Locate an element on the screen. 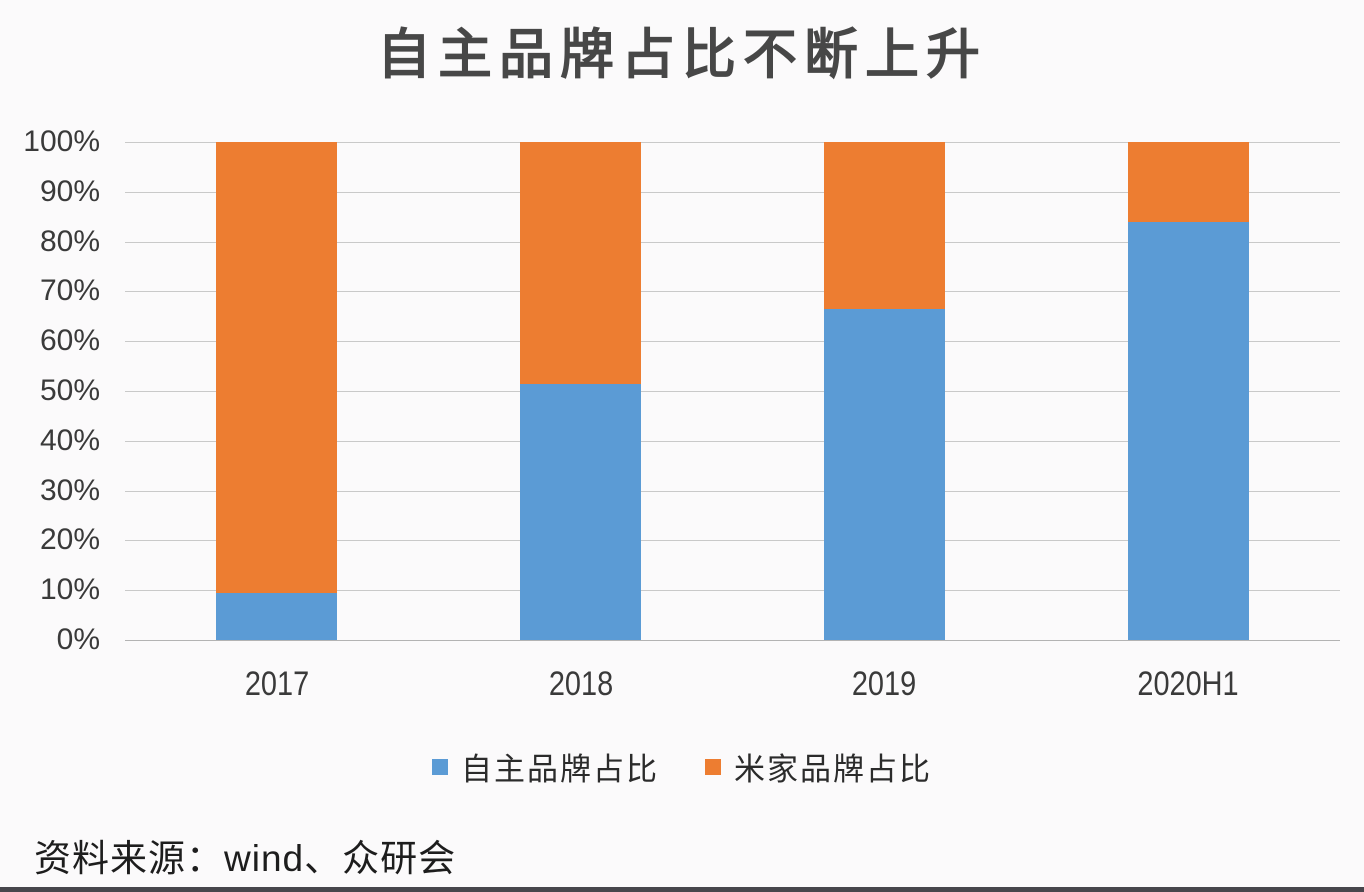 This screenshot has height=892, width=1364. legend-label: 自主品牌占比 is located at coordinates (560, 769).